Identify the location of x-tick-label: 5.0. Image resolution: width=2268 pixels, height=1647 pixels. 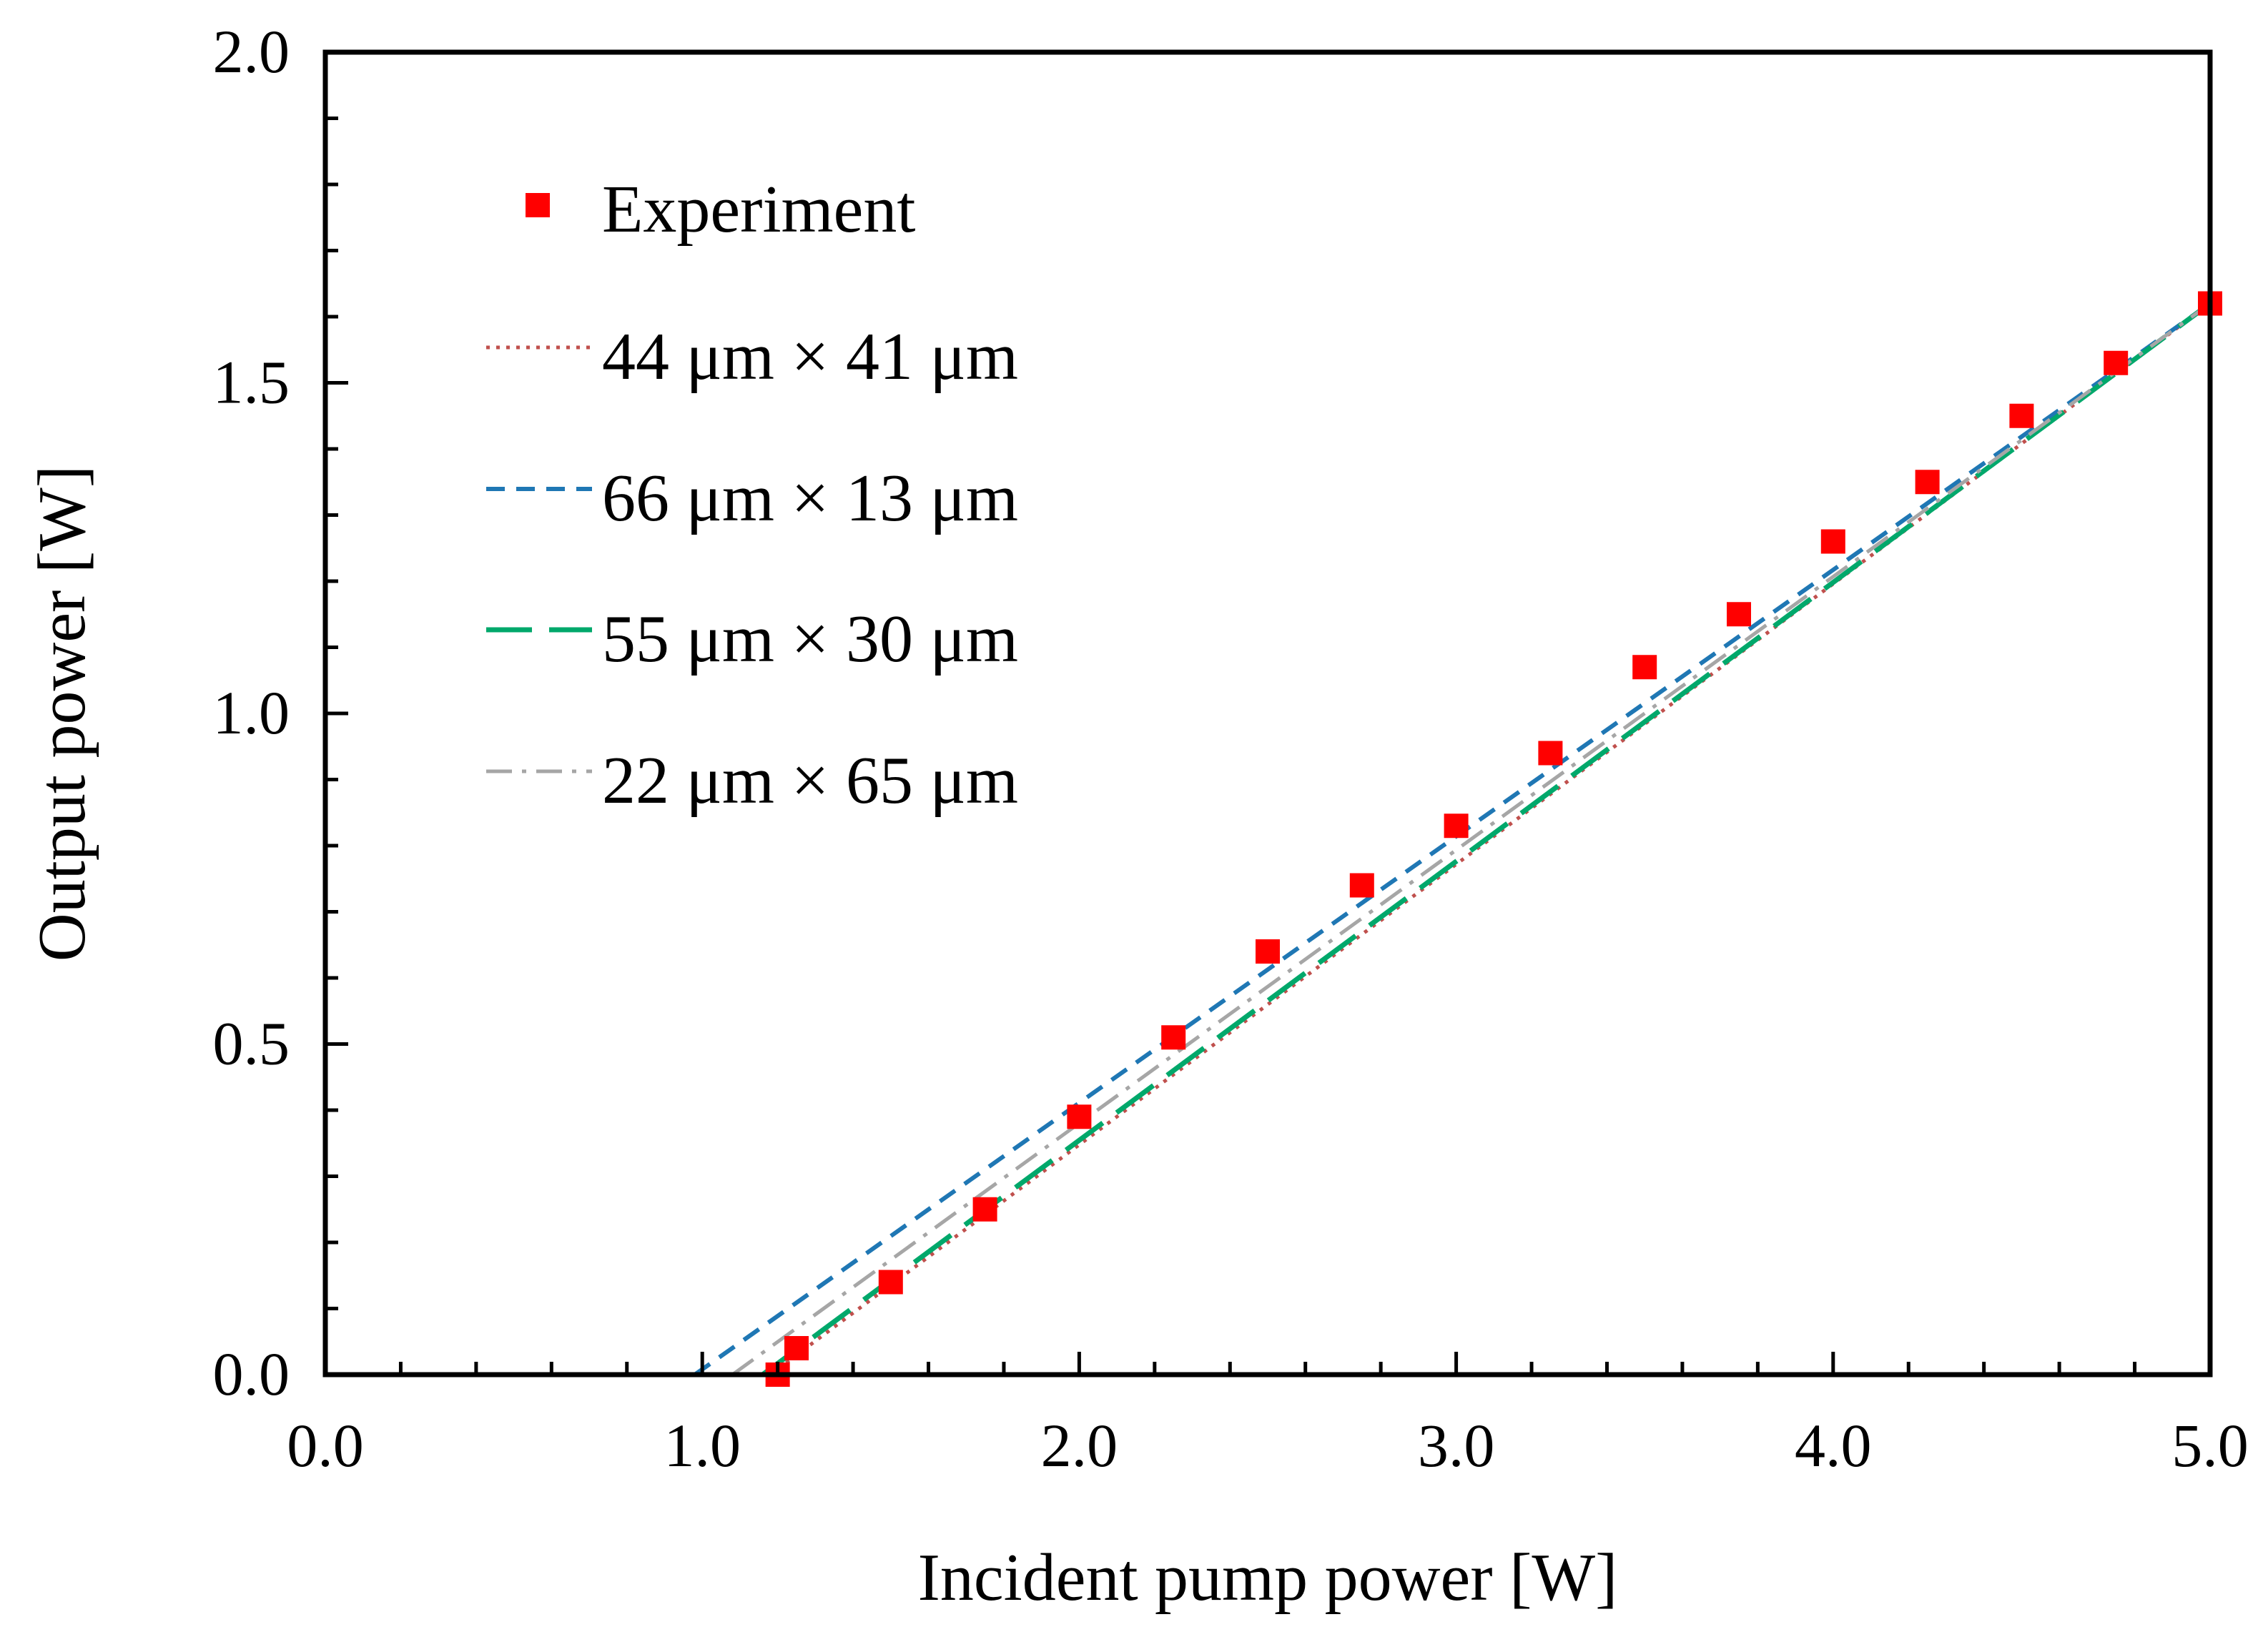
(2210, 1445).